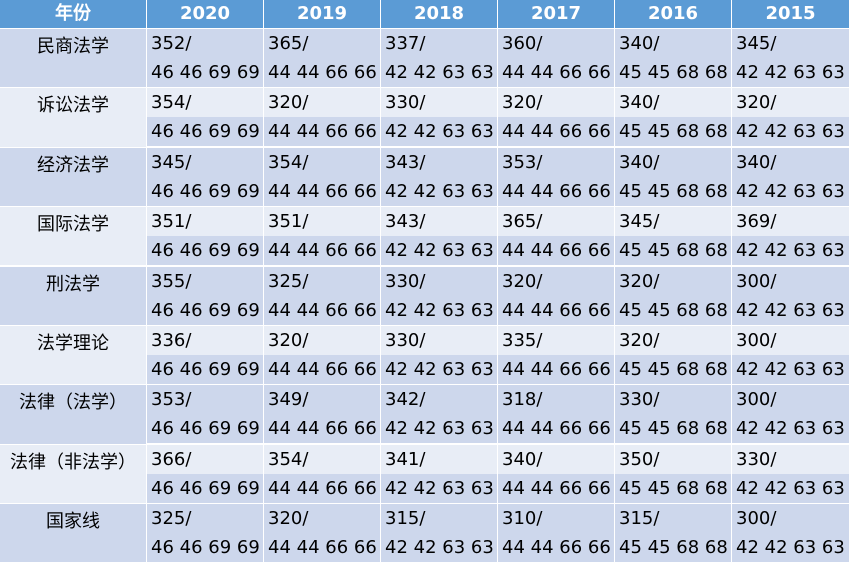 This screenshot has width=849, height=562. I want to click on score-cell: 354/44 44 66 66, so click(322, 473).